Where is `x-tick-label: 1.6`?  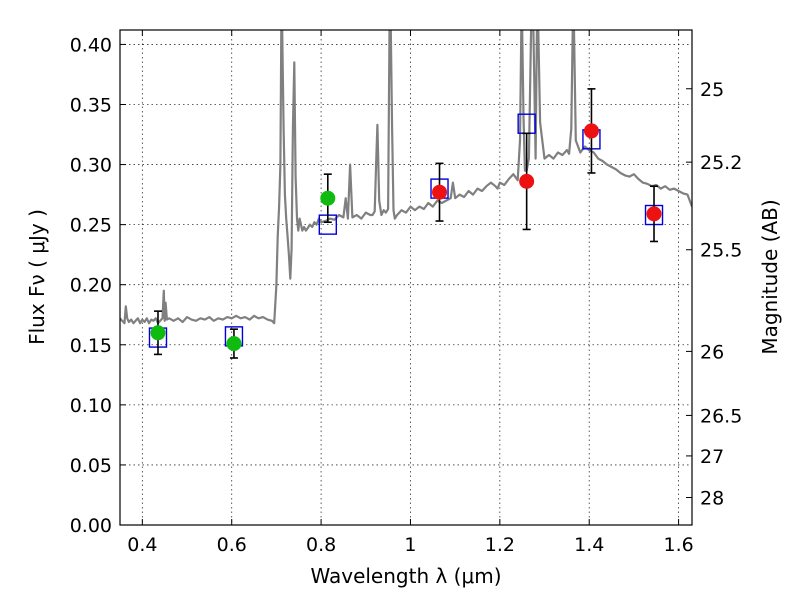
x-tick-label: 1.6 is located at coordinates (678, 545).